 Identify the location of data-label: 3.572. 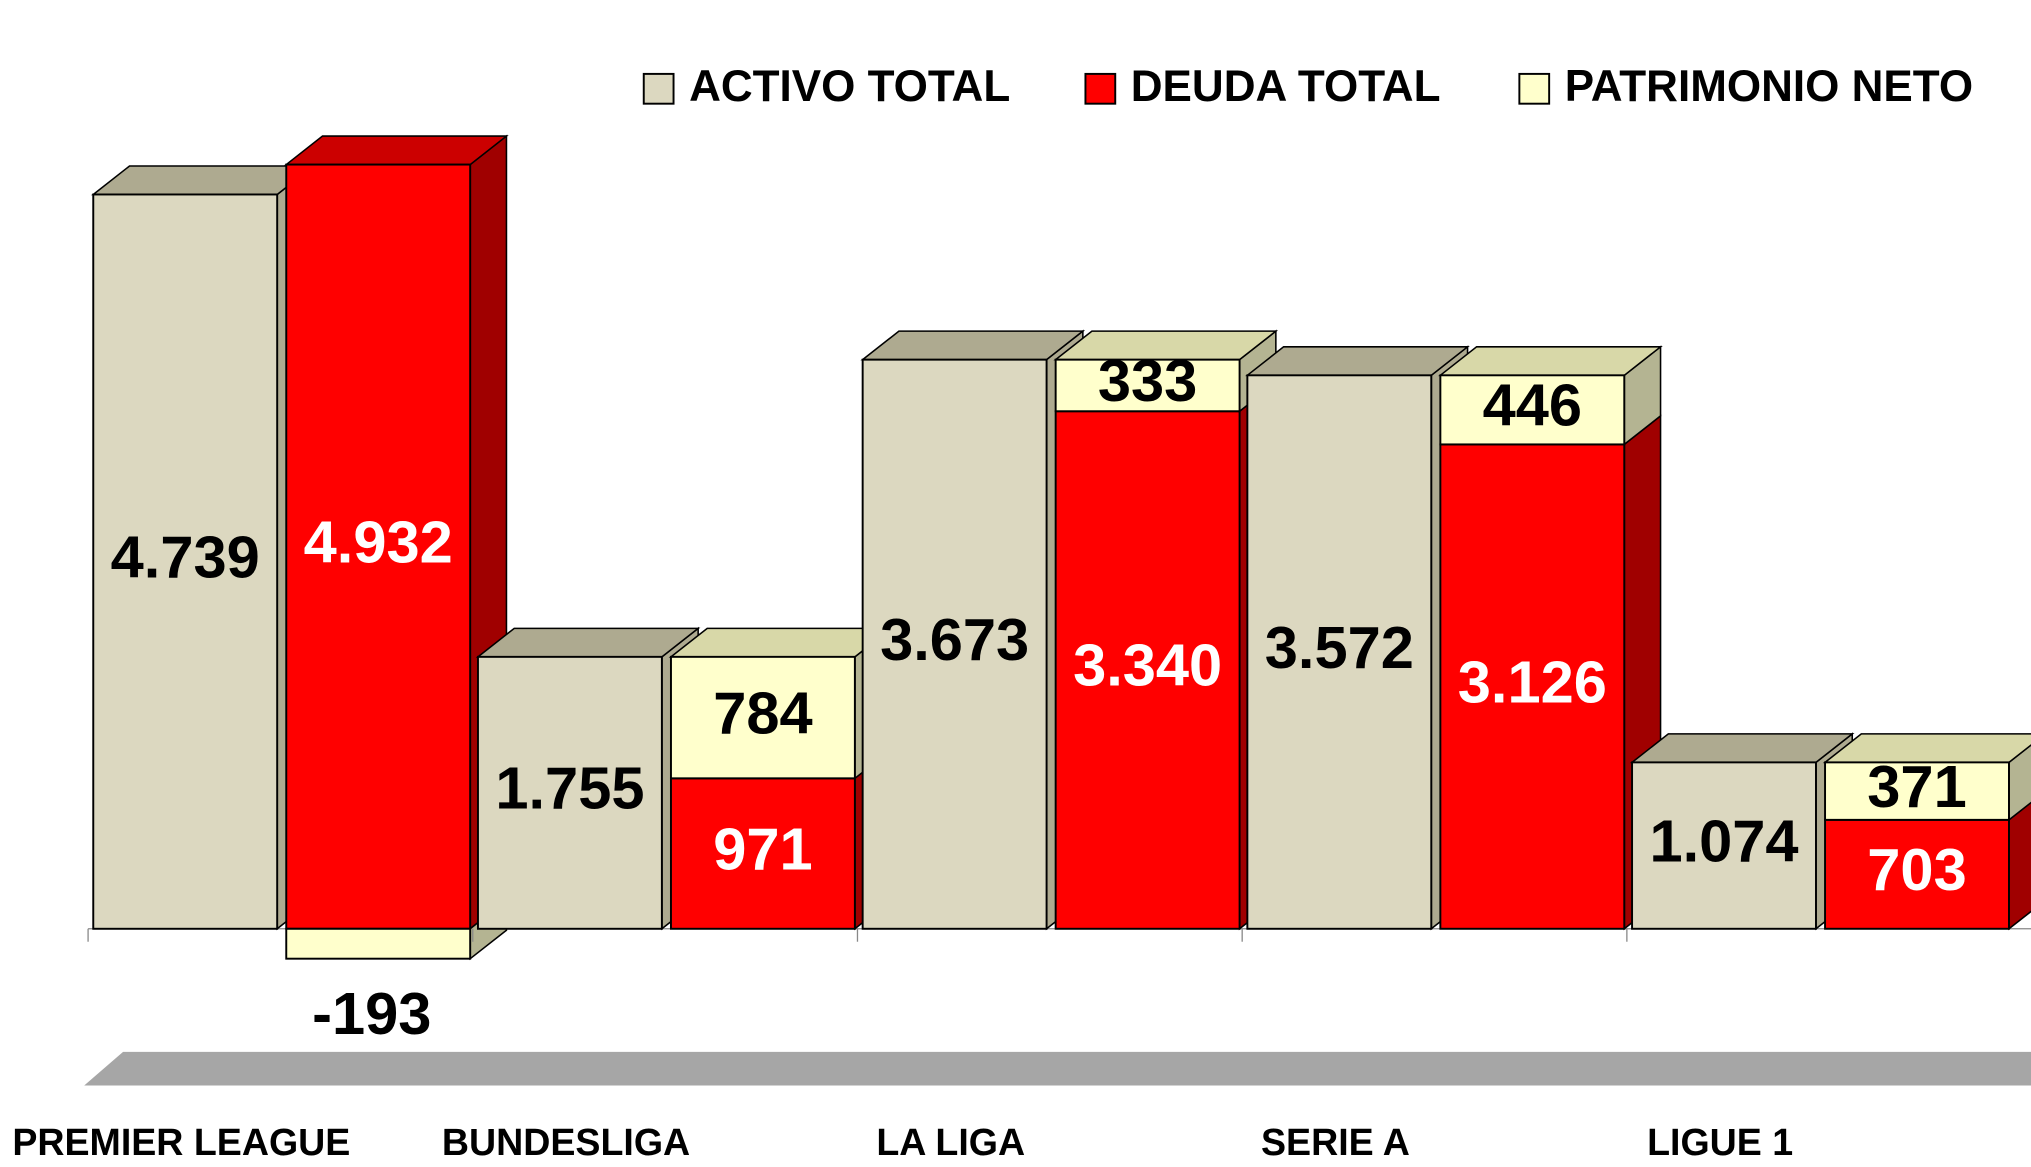
(1339, 647).